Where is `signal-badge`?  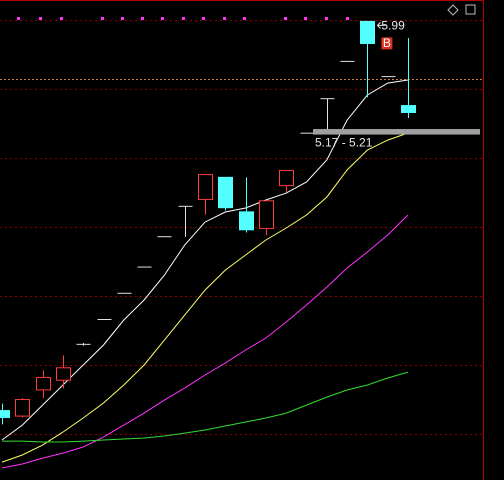
signal-badge is located at coordinates (387, 43).